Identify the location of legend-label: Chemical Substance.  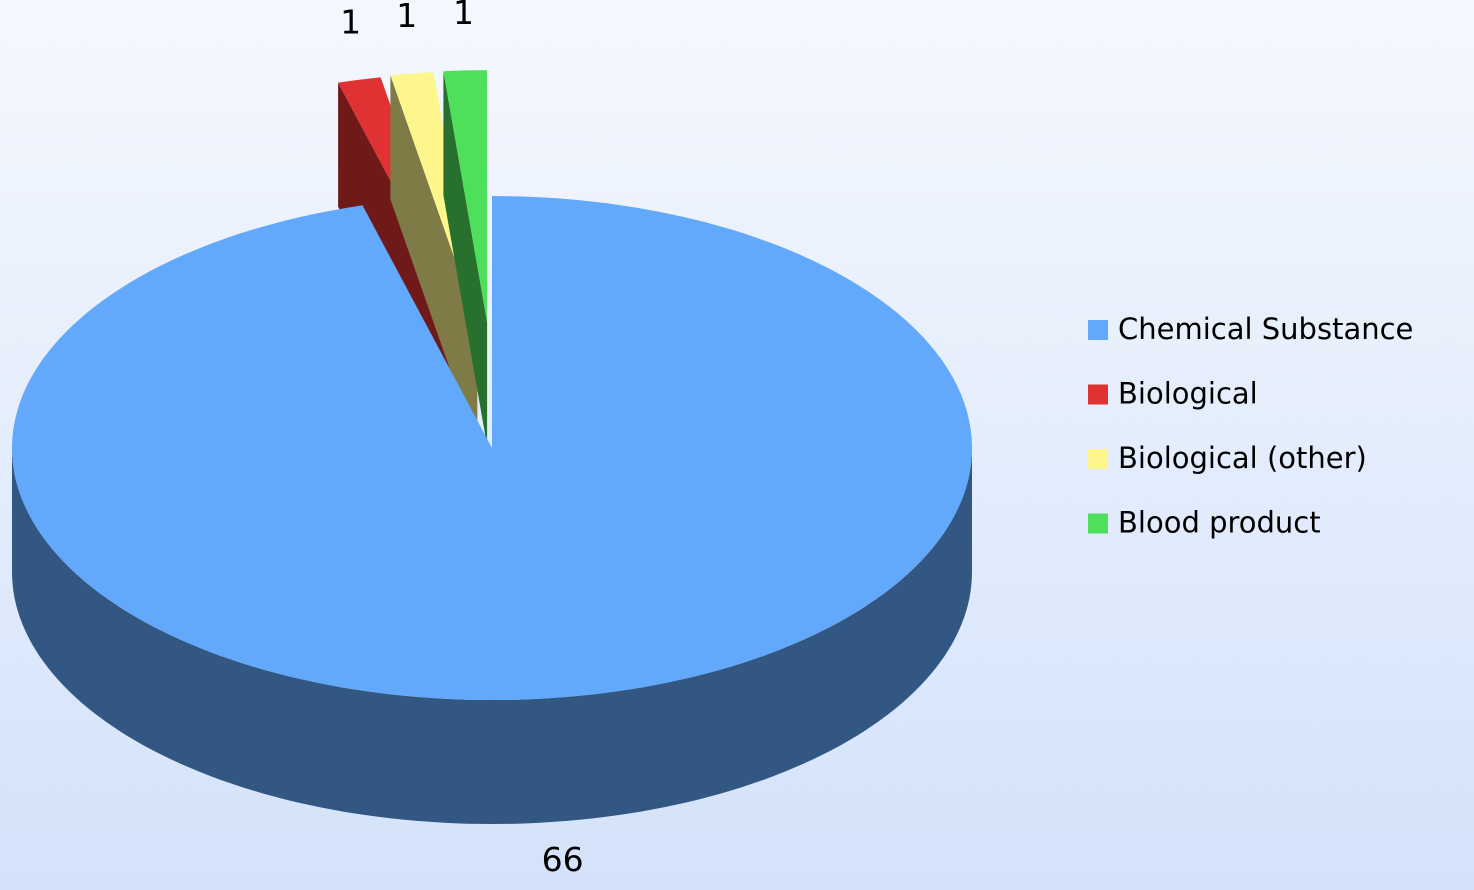
(1265, 329).